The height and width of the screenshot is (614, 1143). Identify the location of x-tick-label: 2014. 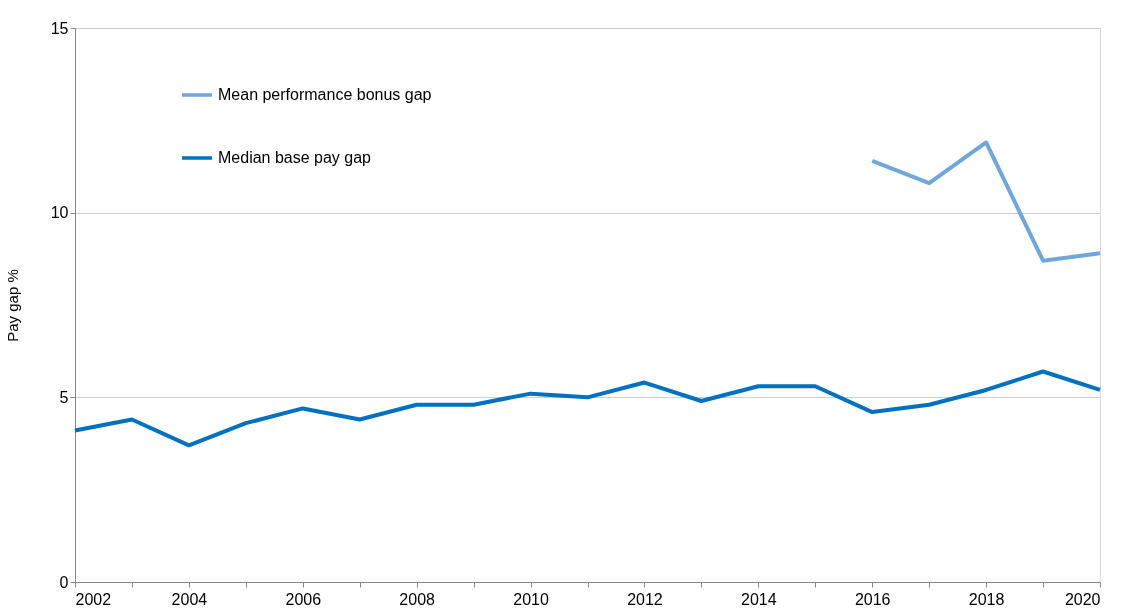
(759, 599).